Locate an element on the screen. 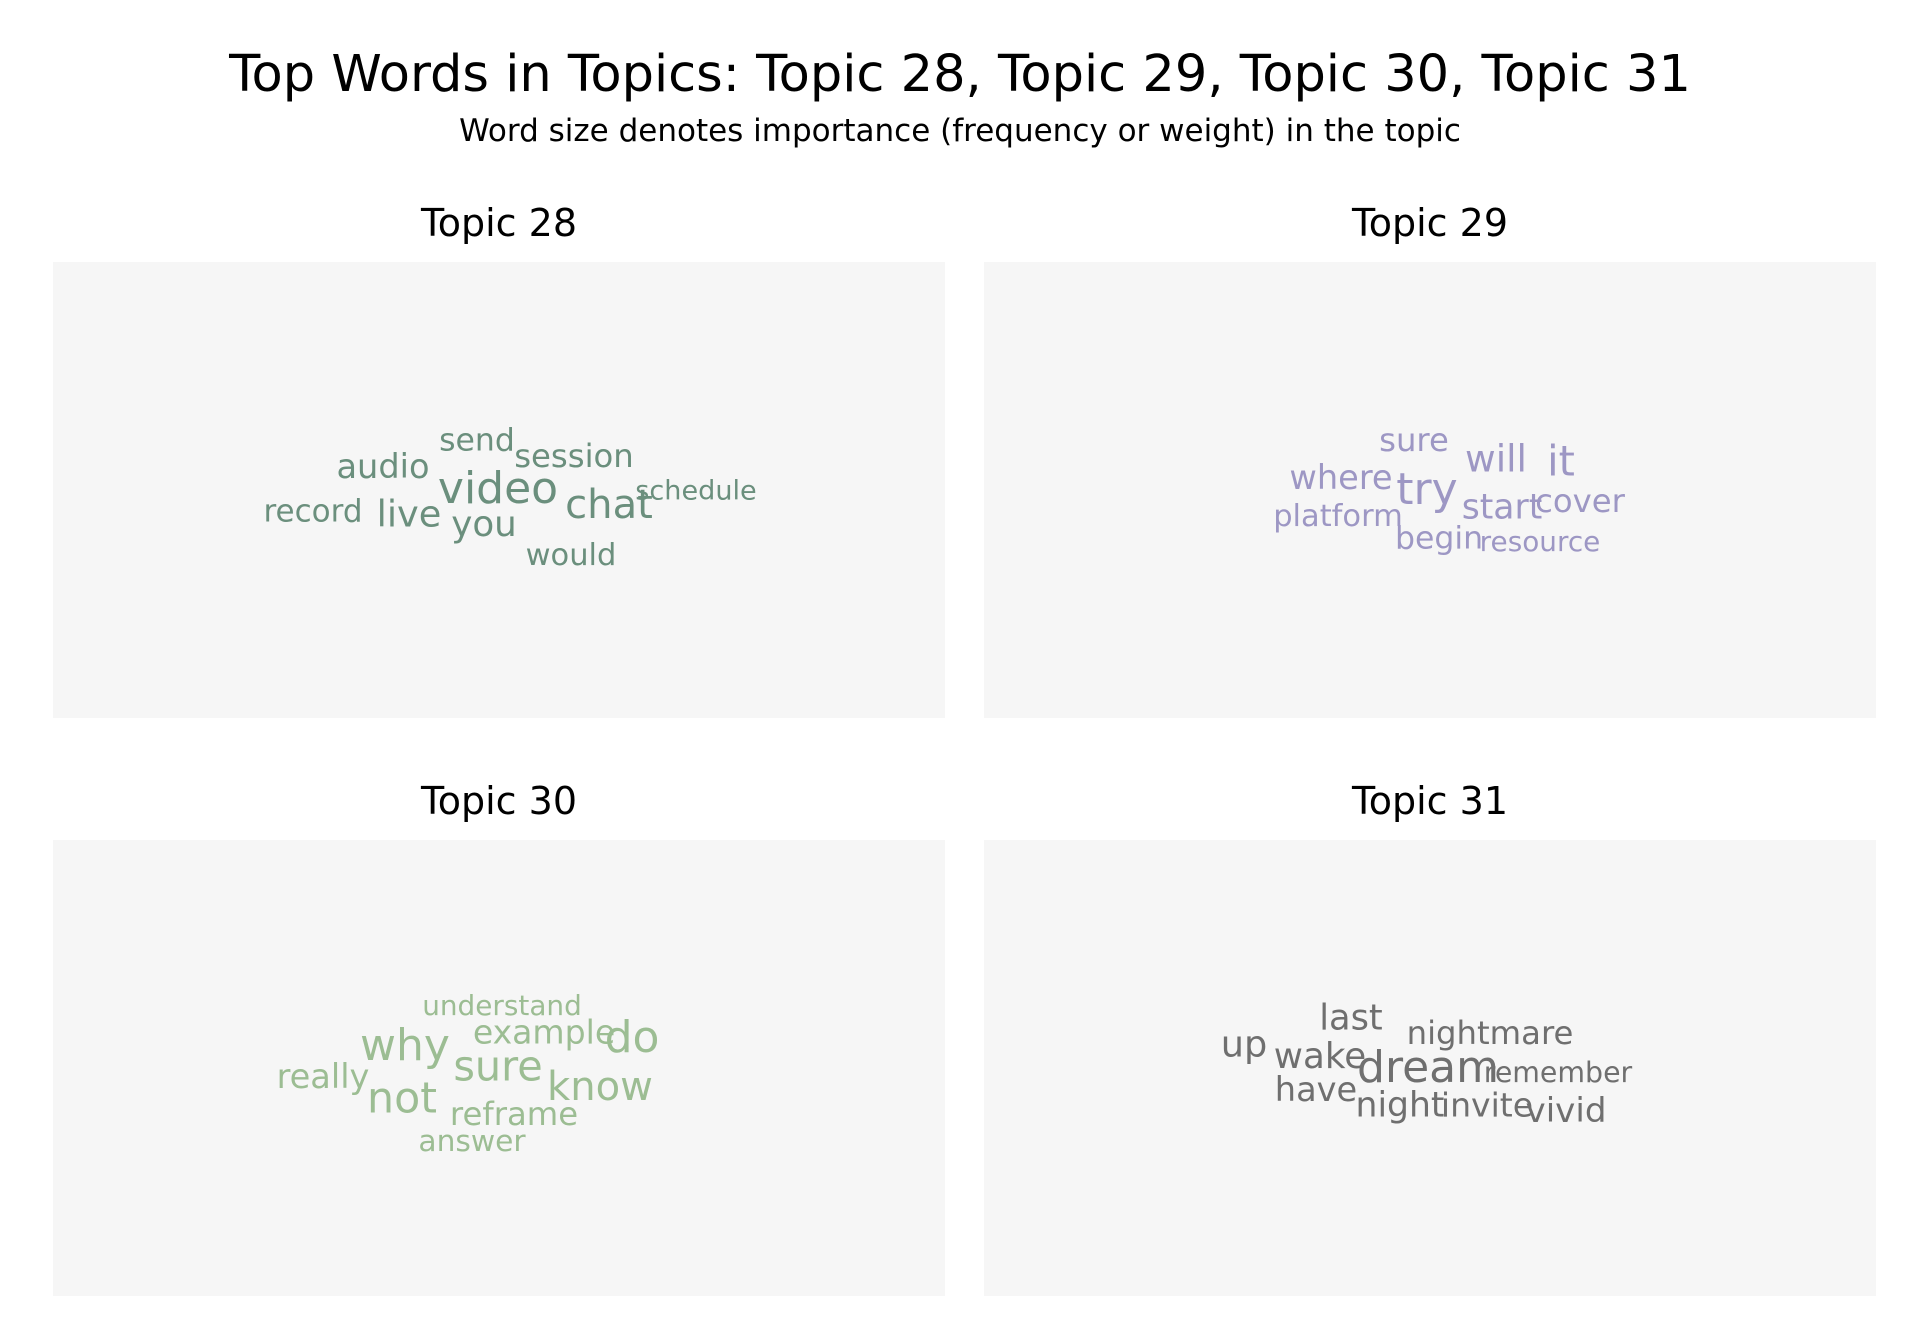 This screenshot has height=1344, width=1920. word-not: not is located at coordinates (402, 1098).